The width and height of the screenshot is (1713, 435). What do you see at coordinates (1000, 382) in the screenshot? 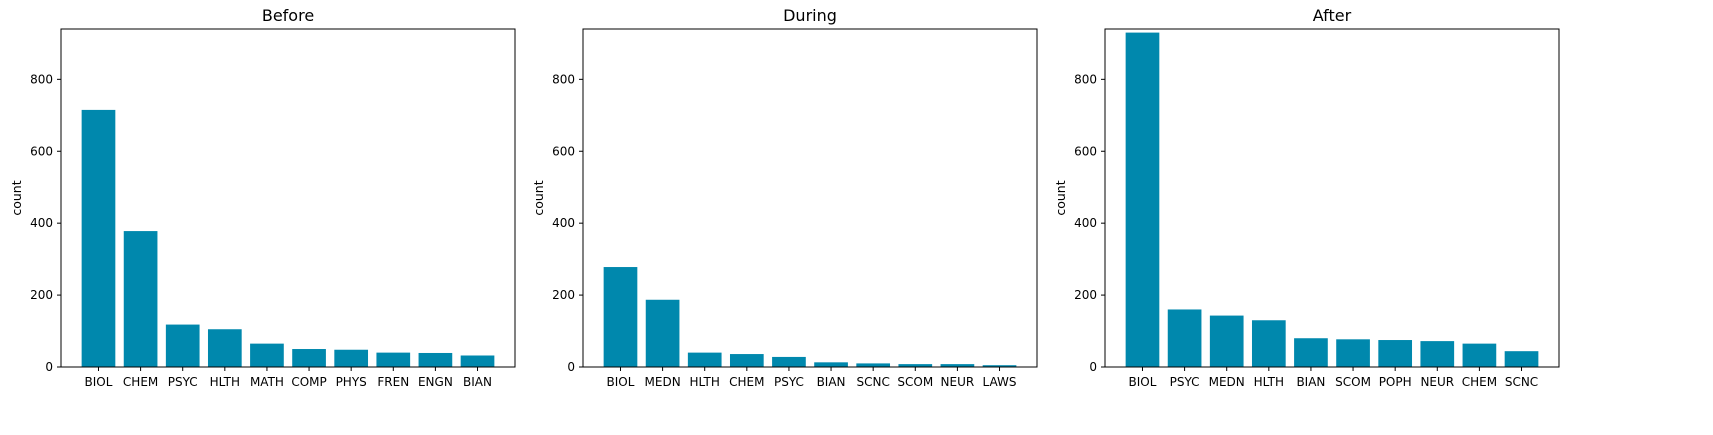
I see `x-tick-label: LAWS` at bounding box center [1000, 382].